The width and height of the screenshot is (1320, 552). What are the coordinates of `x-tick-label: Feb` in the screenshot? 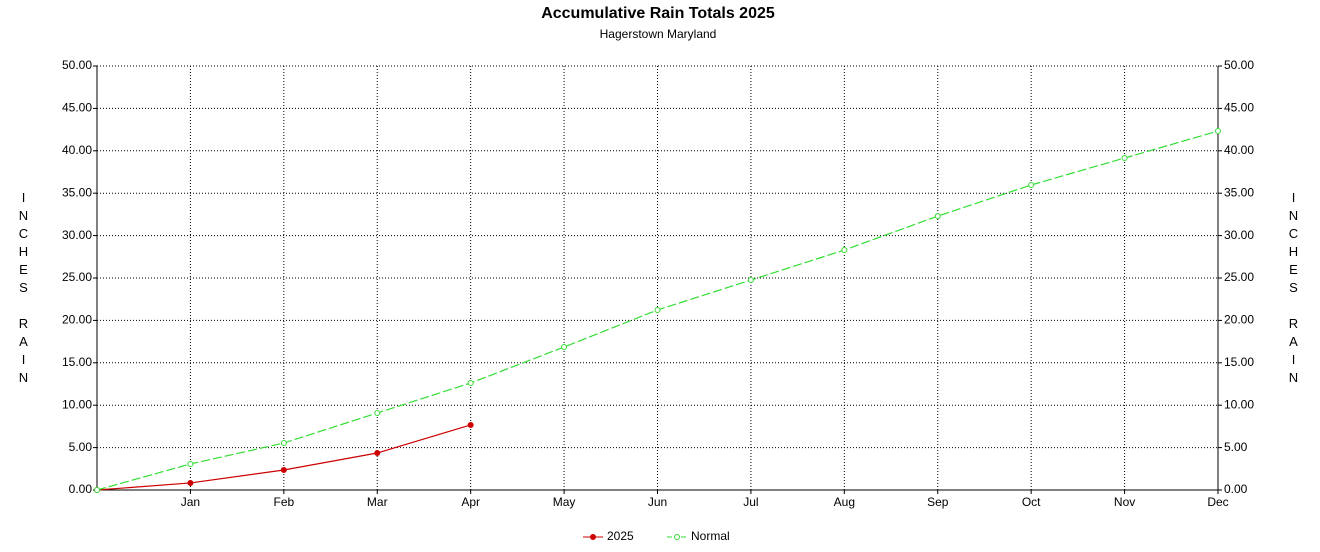 It's located at (283, 502).